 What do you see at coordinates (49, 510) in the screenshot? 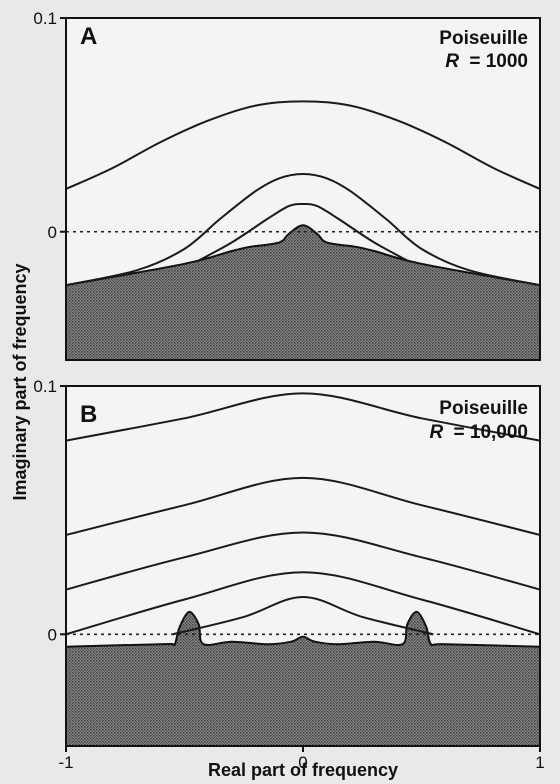
I see `panel-b-yticks: 0.10` at bounding box center [49, 510].